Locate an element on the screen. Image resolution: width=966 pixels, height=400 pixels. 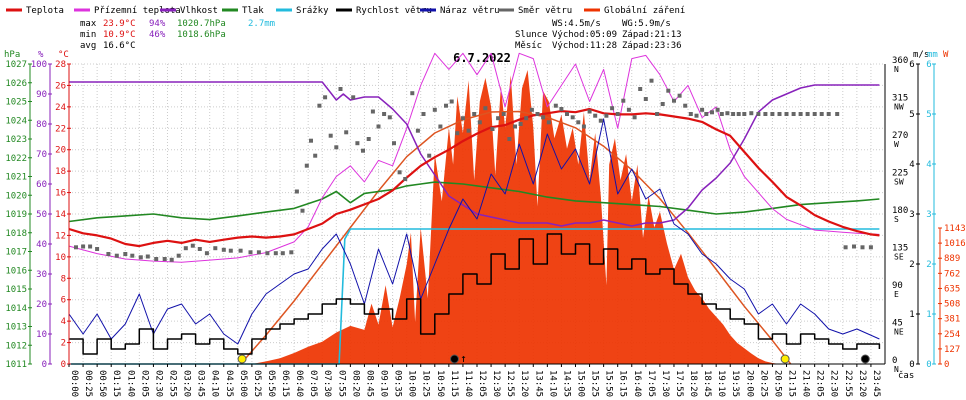
y-axis-direction-degree: 225 is located at coordinates (900, 174).